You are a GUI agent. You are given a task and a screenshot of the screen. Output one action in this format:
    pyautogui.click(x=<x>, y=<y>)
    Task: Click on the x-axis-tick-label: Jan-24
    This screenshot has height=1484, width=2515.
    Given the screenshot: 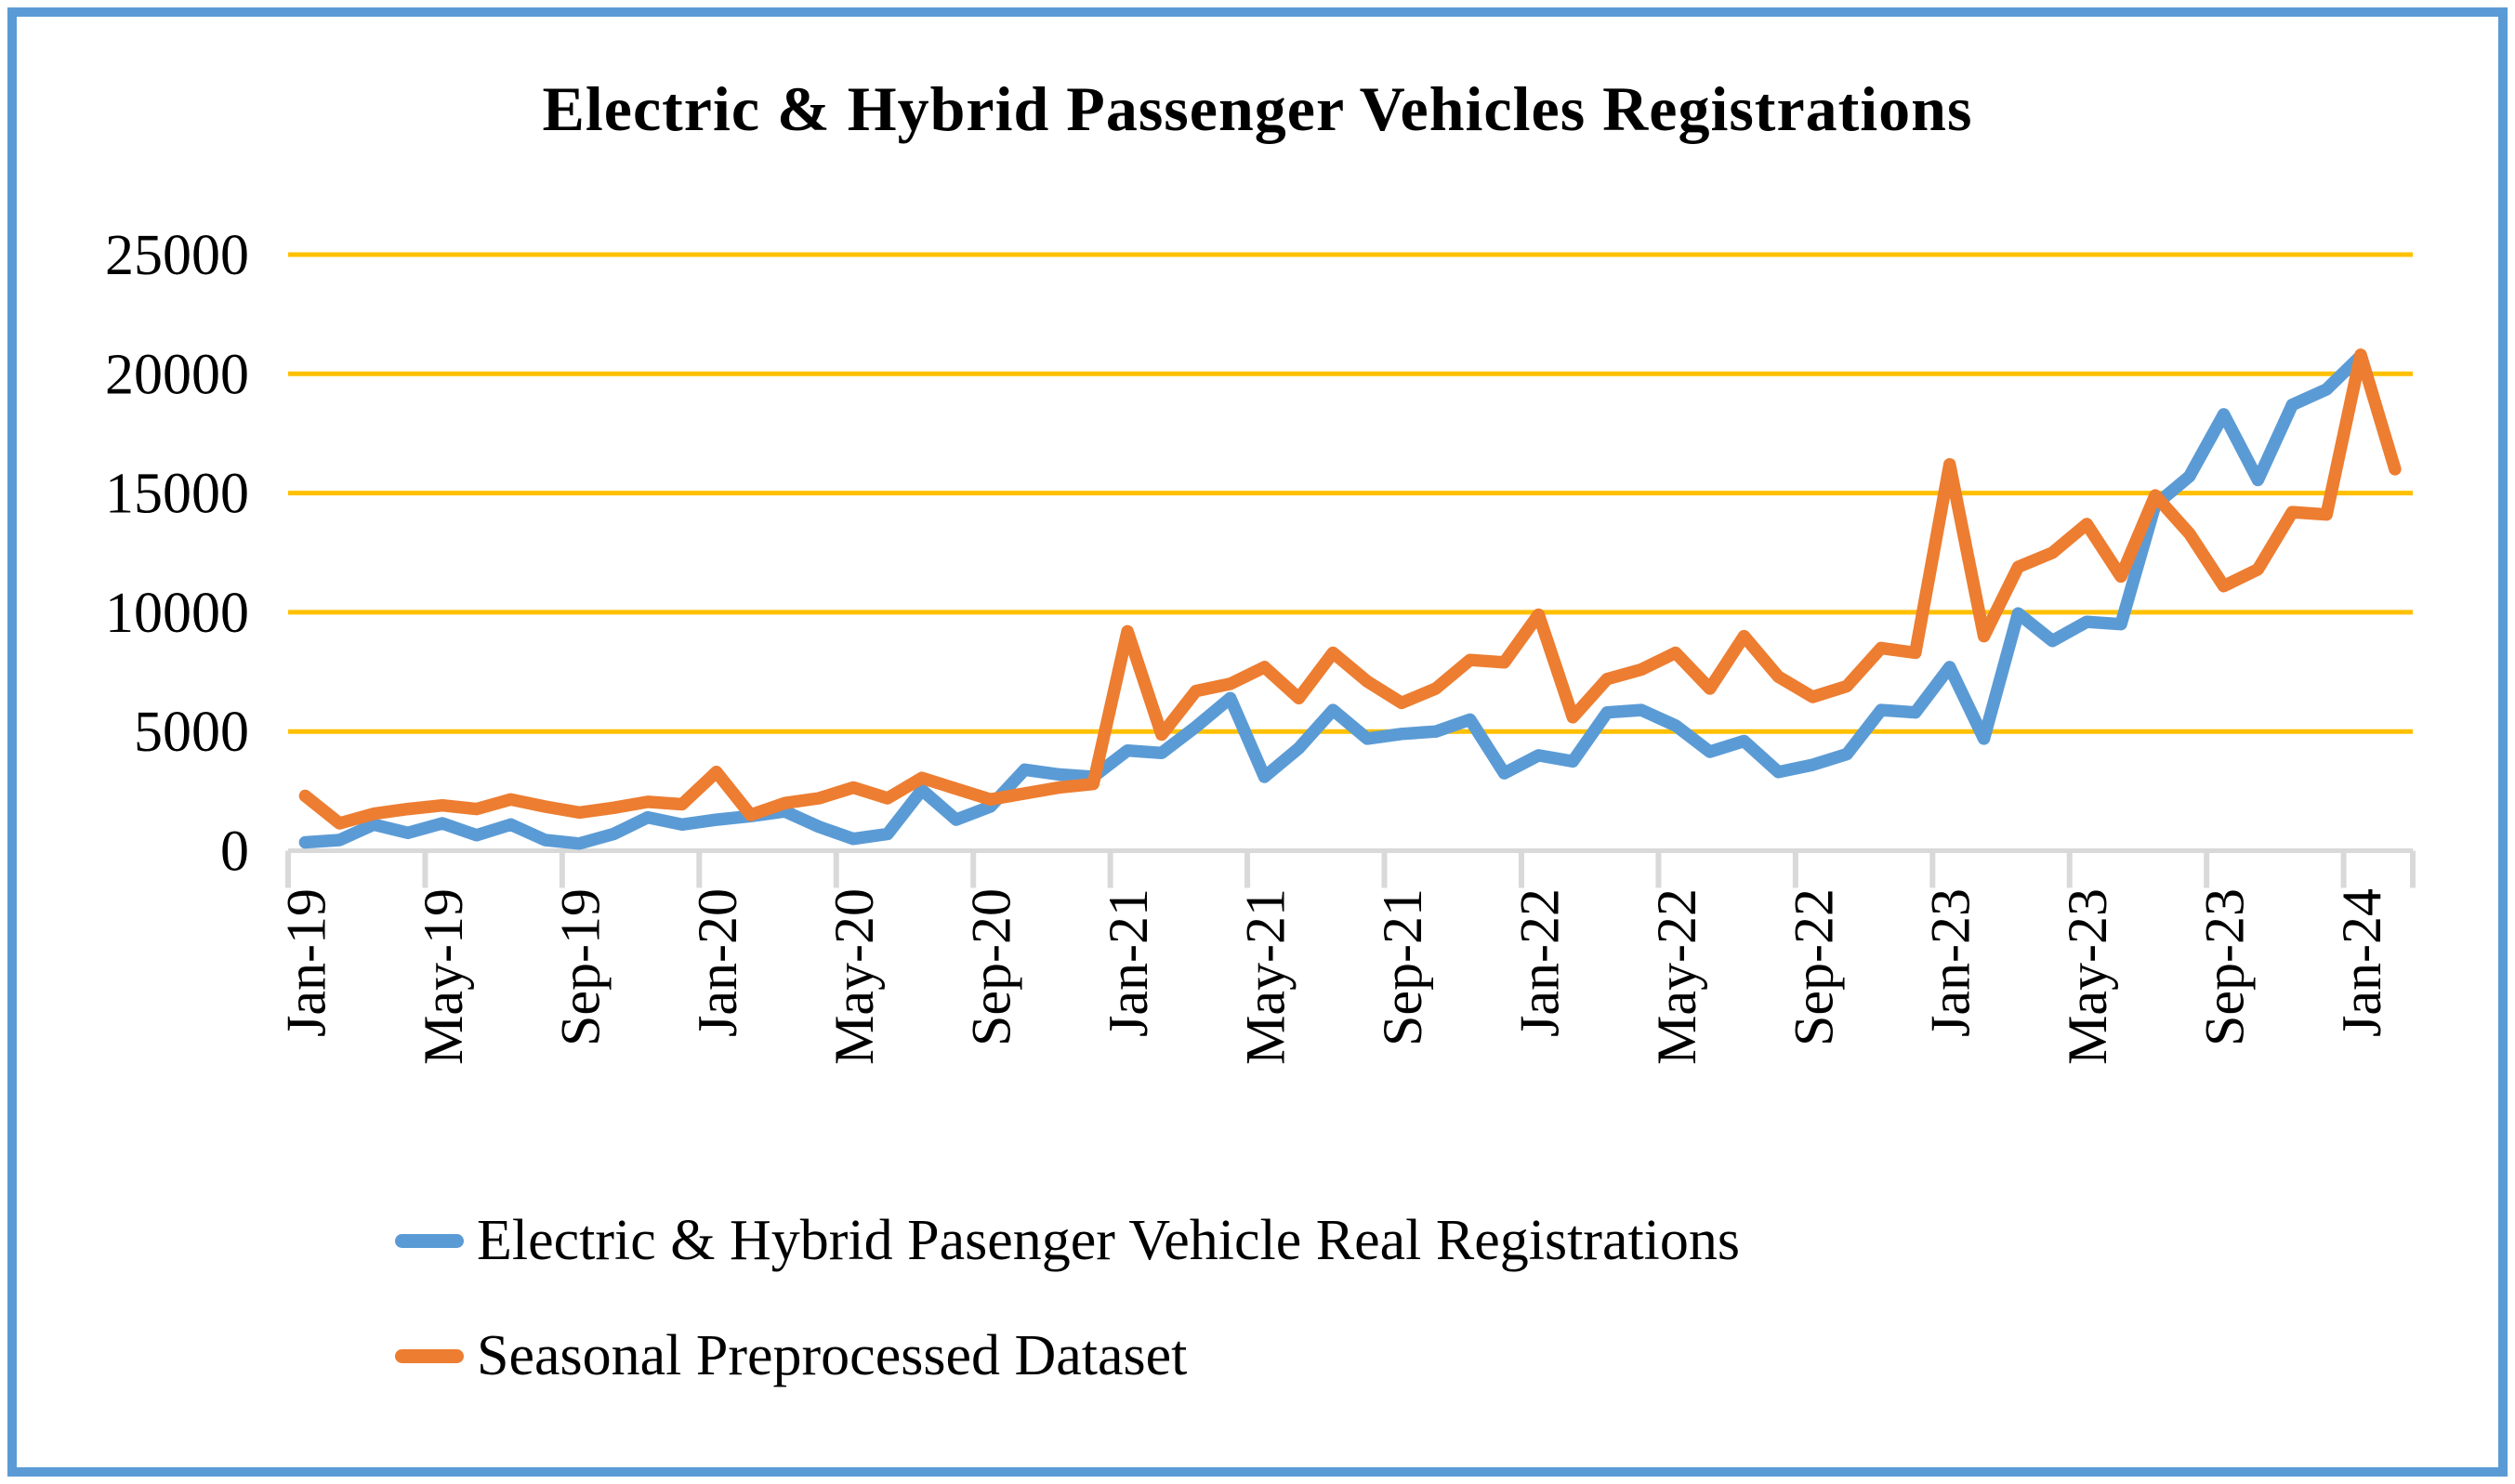 What is the action you would take?
    pyautogui.click(x=2361, y=962)
    